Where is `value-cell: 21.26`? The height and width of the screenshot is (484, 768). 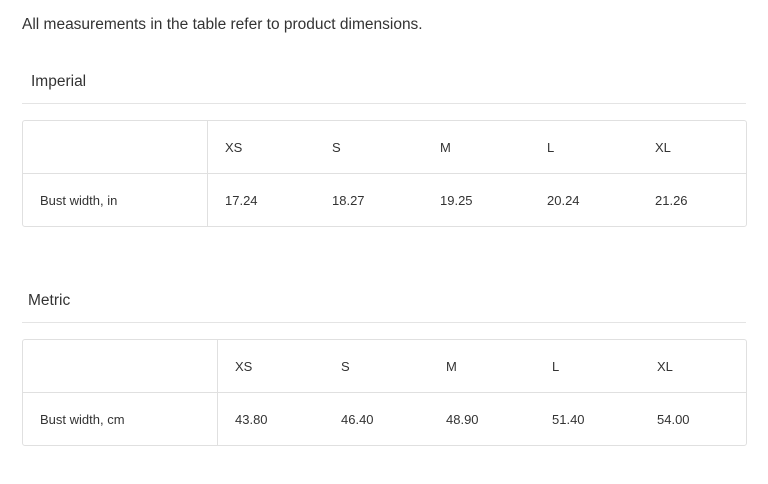 value-cell: 21.26 is located at coordinates (671, 200).